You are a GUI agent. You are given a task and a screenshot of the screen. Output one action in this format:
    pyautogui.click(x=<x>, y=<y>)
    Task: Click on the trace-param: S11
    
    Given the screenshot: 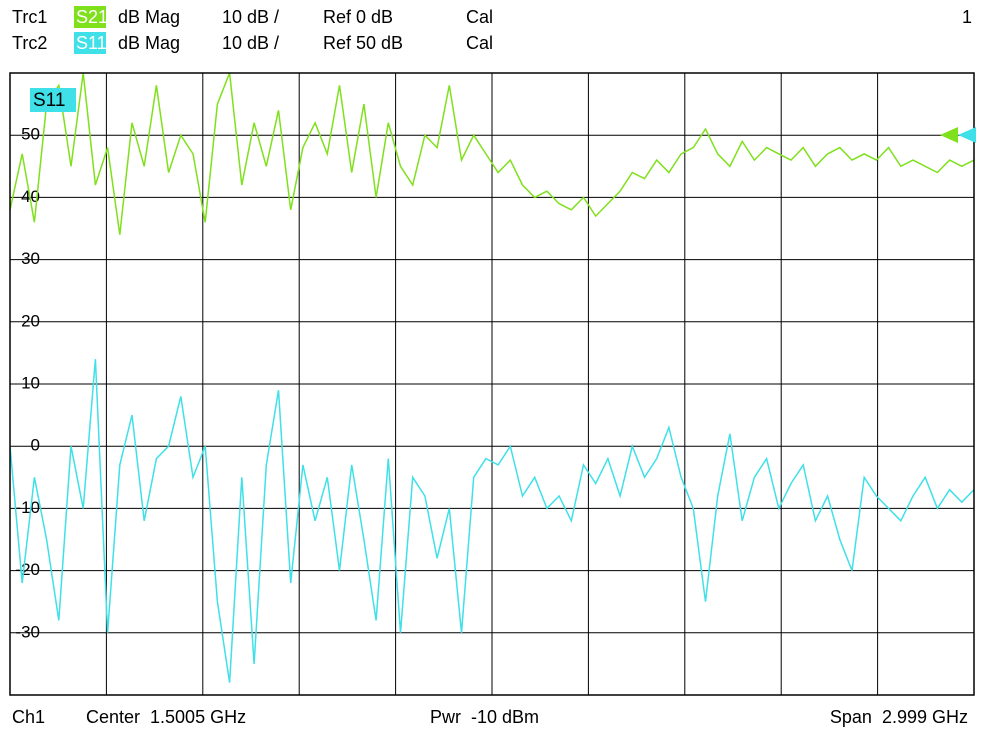 What is the action you would take?
    pyautogui.click(x=91, y=43)
    